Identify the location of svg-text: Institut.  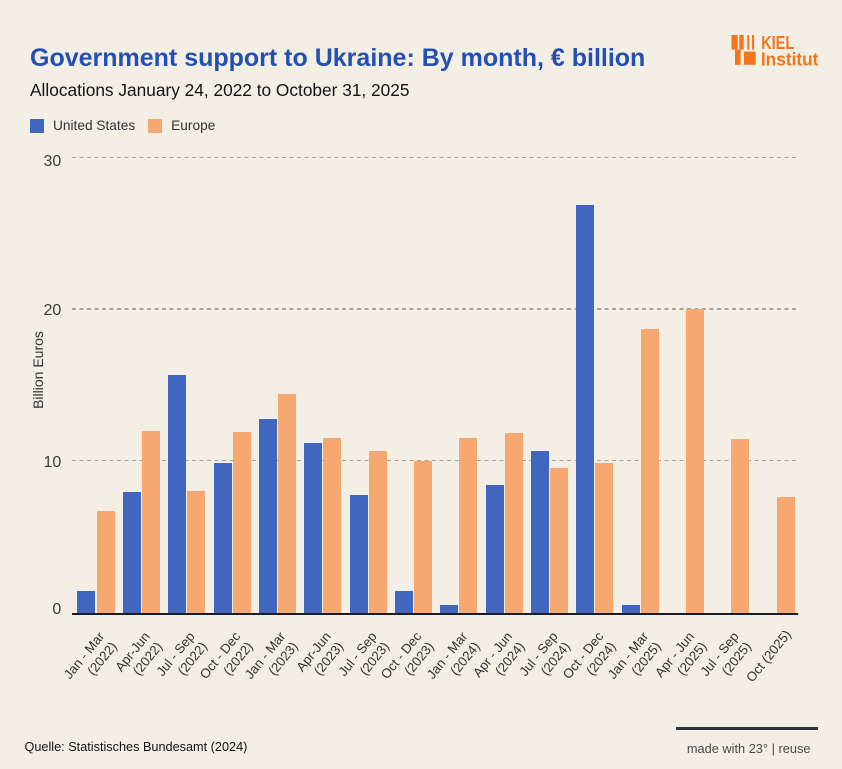
(790, 58).